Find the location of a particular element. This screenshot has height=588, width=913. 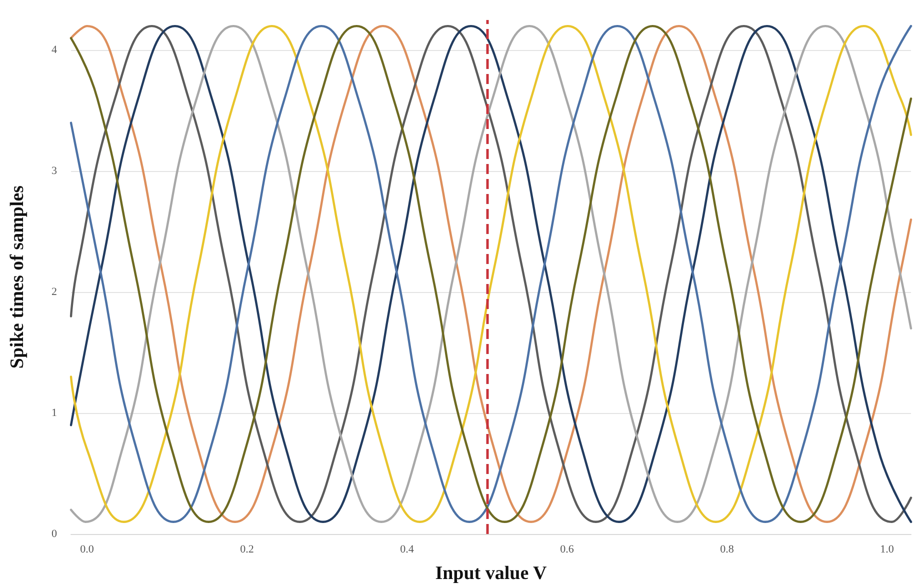

y-tick-label: 3 is located at coordinates (55, 171).